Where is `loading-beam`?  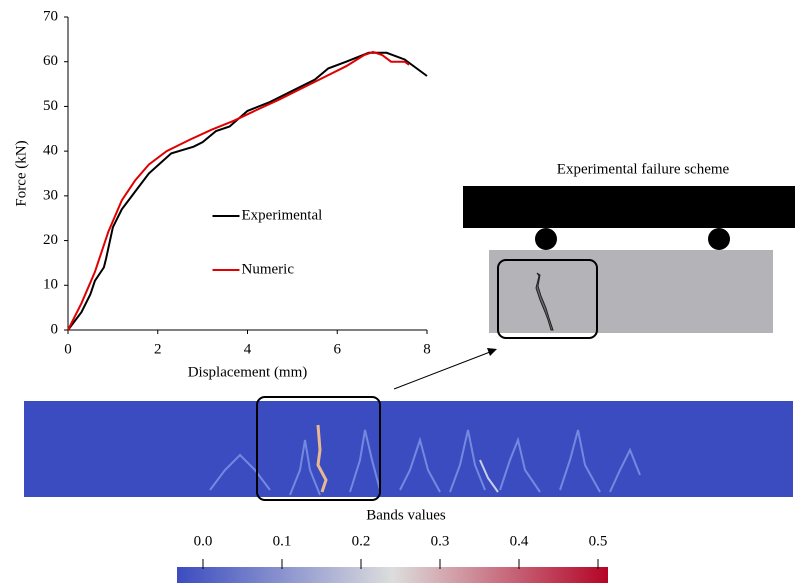 loading-beam is located at coordinates (629, 207).